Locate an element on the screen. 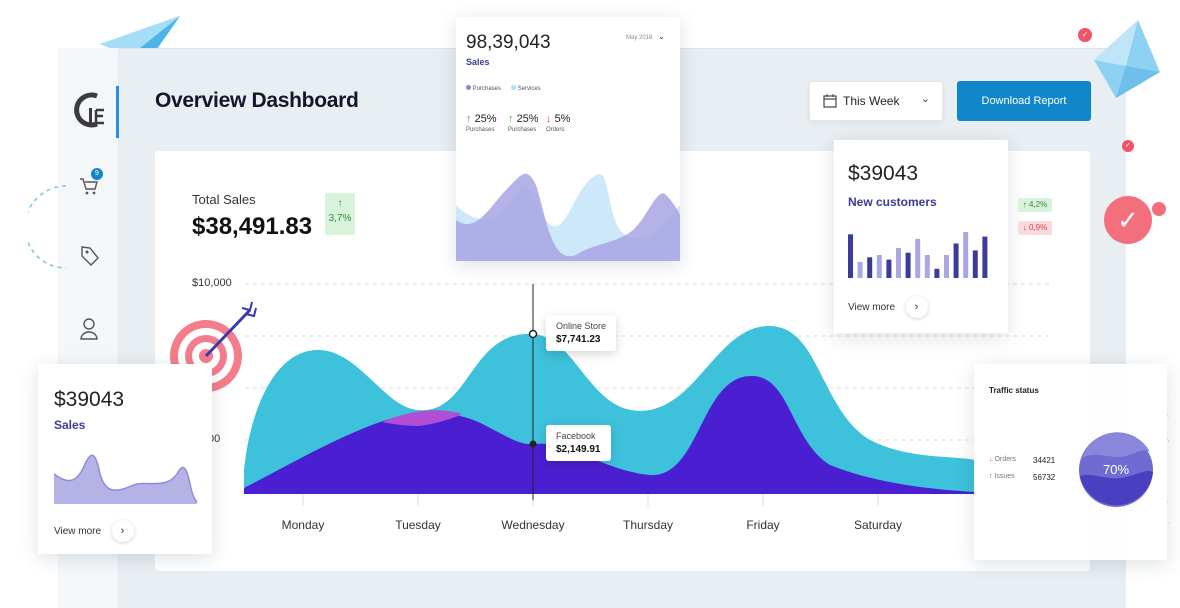 Image resolution: width=1180 pixels, height=608 pixels. online-store-point is located at coordinates (533, 334).